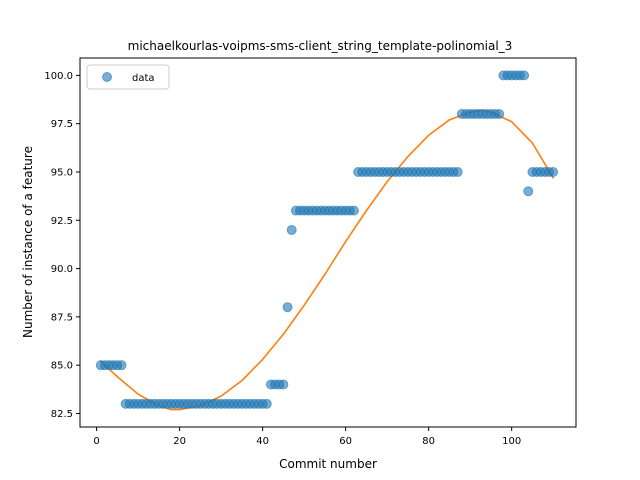 The width and height of the screenshot is (640, 480). I want to click on x-tick-label: 100, so click(511, 441).